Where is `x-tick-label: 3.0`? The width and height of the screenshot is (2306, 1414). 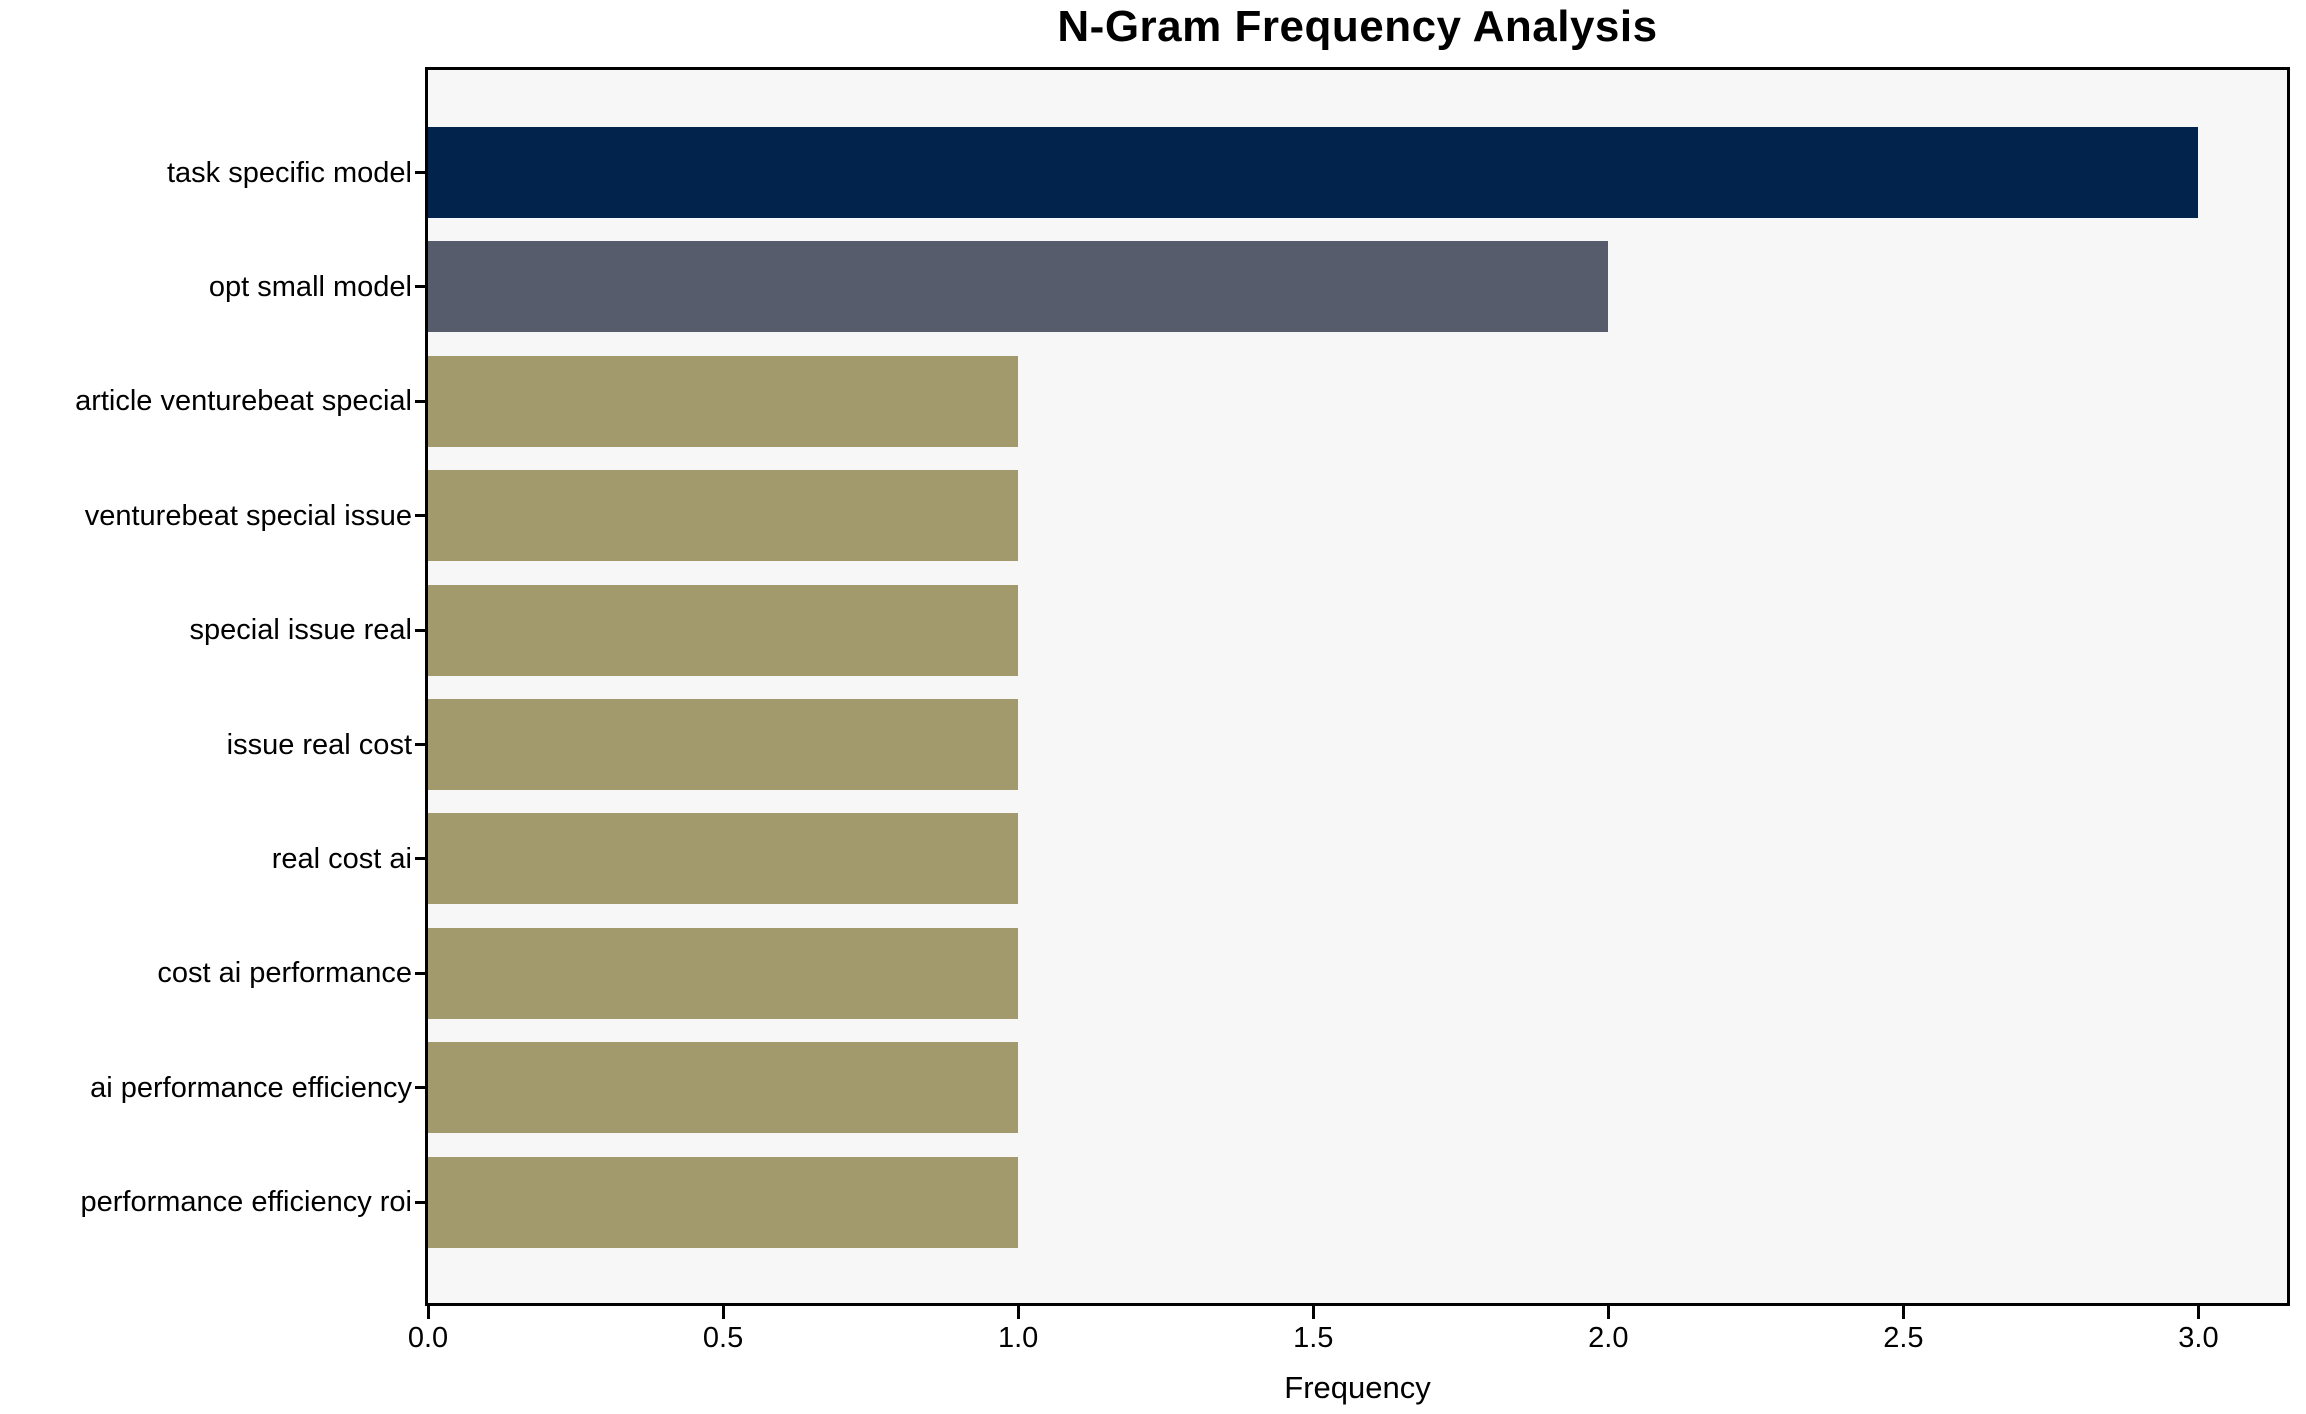
x-tick-label: 3.0 is located at coordinates (2198, 1338).